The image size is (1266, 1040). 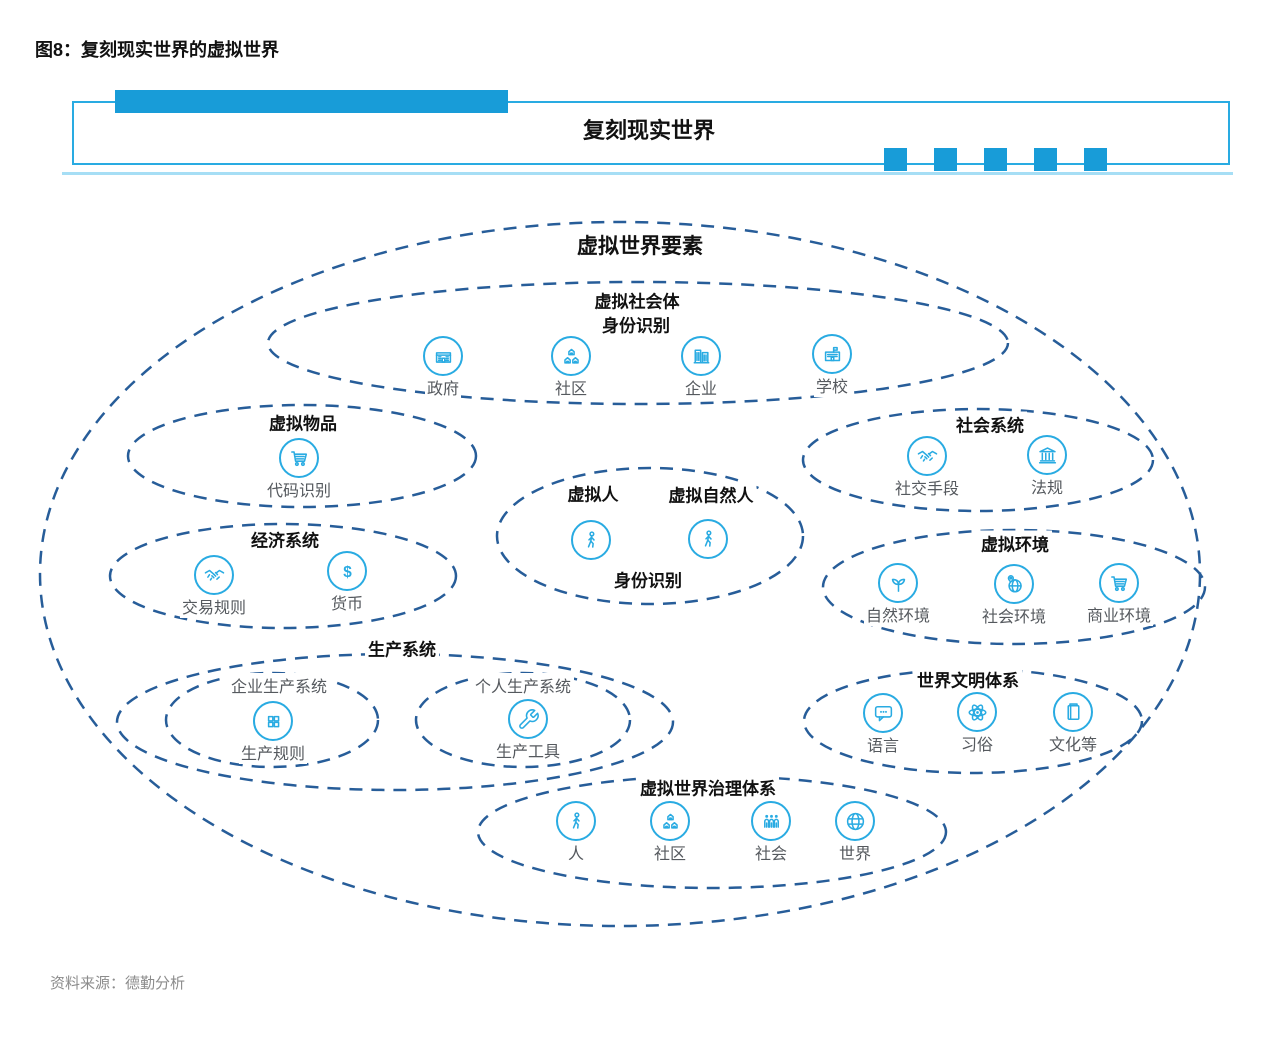 I want to click on diagram-item-production-rules: 生产规则, so click(x=273, y=732).